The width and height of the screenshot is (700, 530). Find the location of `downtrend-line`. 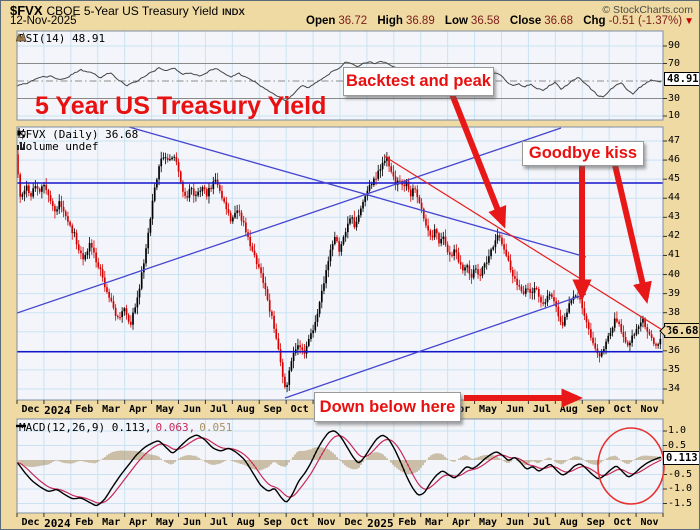

downtrend-line is located at coordinates (523, 243).